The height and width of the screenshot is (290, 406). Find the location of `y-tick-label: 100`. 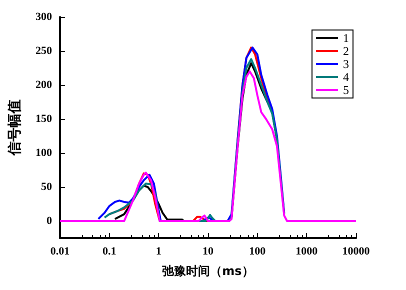

y-tick-label: 100 is located at coordinates (44, 153).